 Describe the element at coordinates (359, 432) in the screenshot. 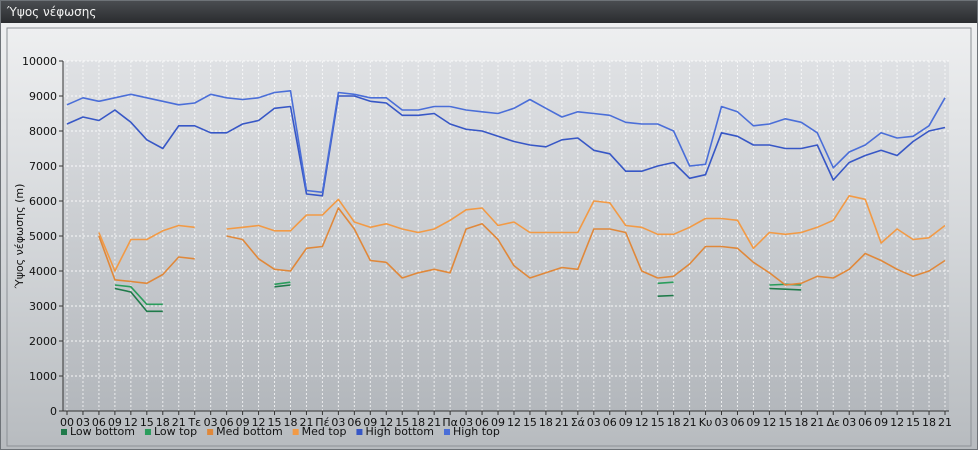

I see `legend-swatch-high-bottom` at that location.